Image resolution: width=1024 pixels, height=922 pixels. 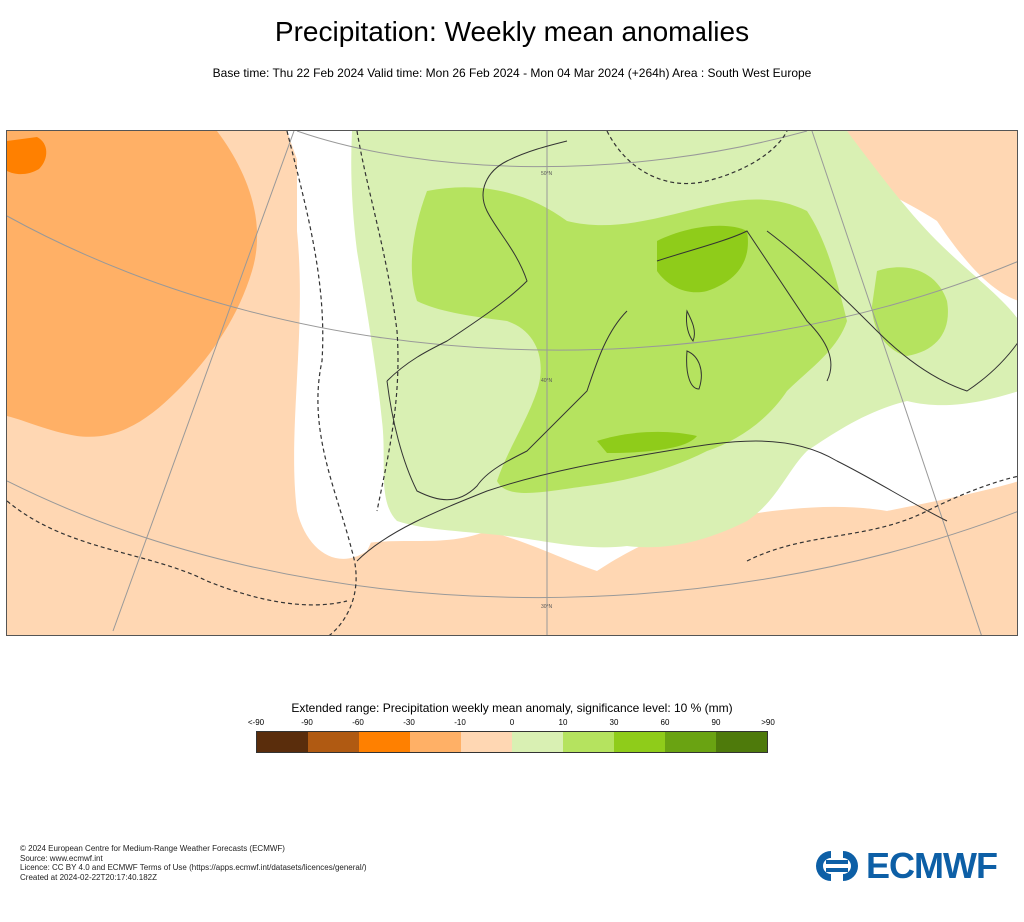 I want to click on neutral-band, so click(x=342, y=345).